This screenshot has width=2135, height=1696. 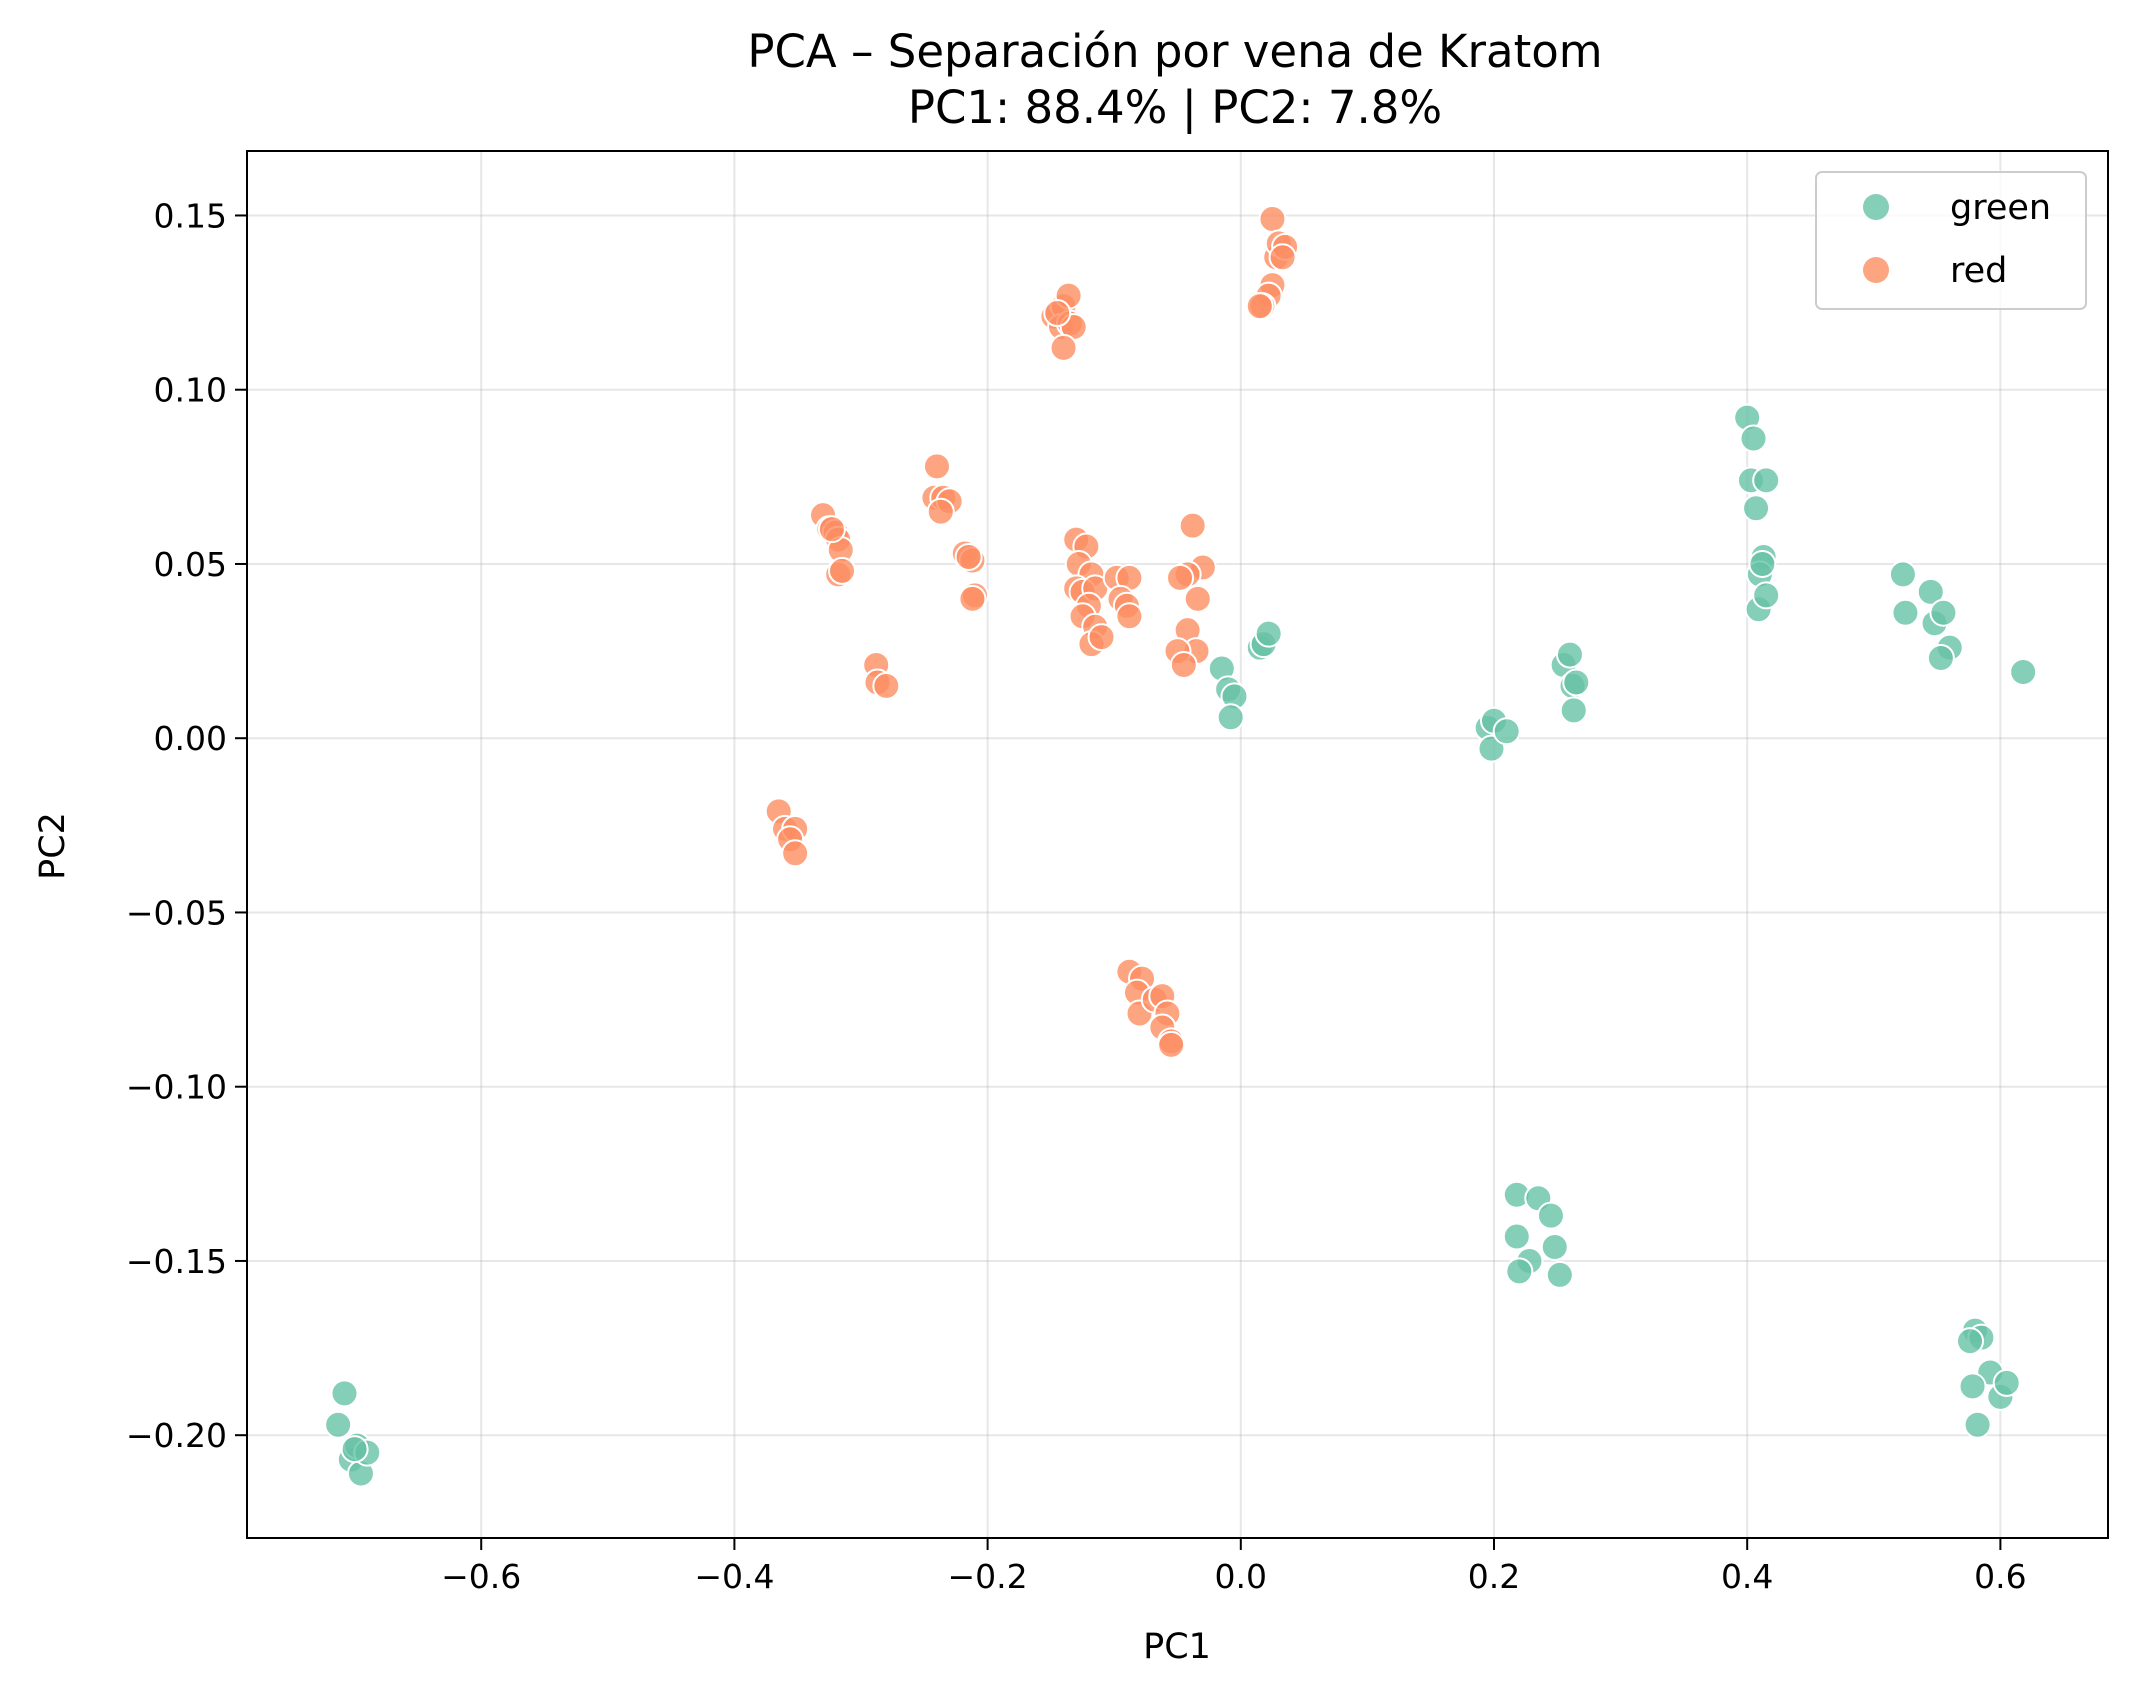 I want to click on y-axis-ticks: 0.15 0.10 0.05 0.00 −0.05 −0.10 −0.15 −0.20, so click(x=186, y=825).